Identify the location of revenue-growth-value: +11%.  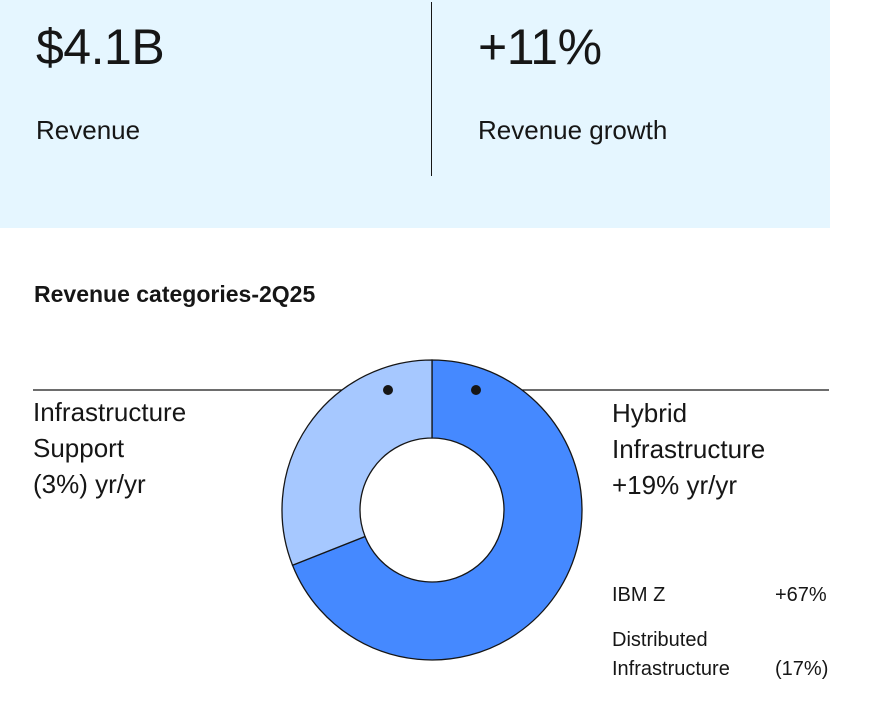
(540, 47).